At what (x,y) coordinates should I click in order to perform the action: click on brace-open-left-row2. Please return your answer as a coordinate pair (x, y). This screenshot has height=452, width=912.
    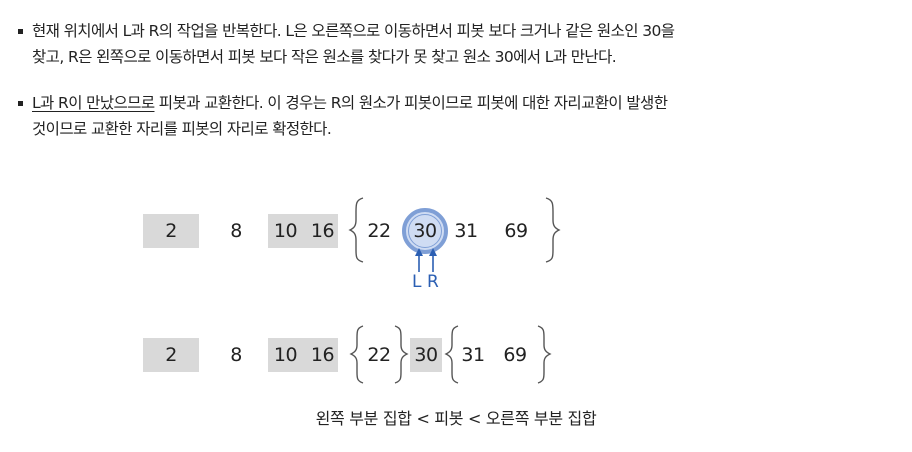
    Looking at the image, I should click on (356, 354).